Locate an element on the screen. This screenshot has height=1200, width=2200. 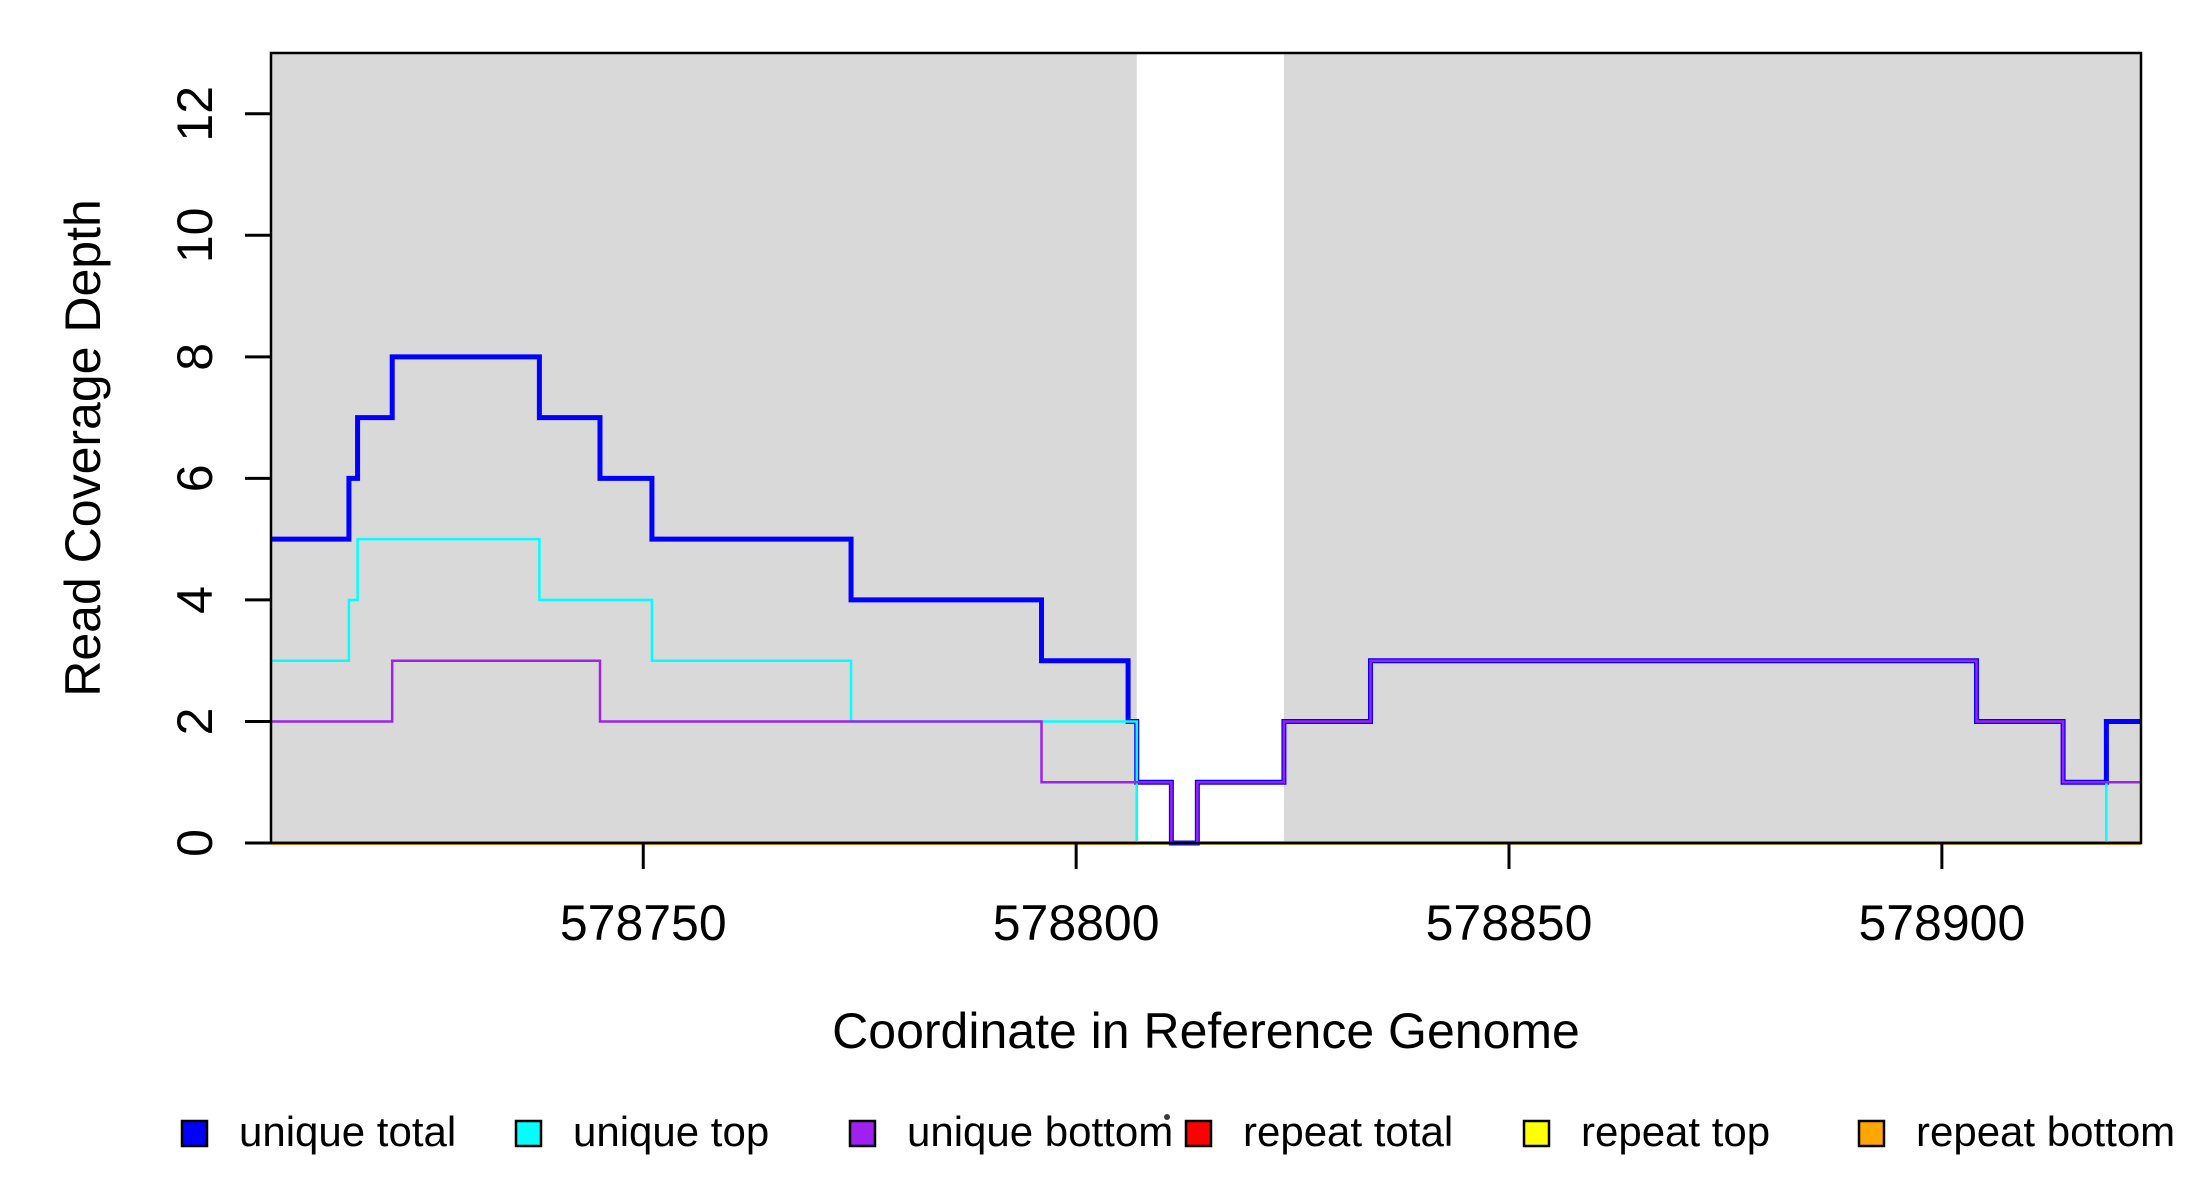
x-tick-label: 578850 is located at coordinates (1509, 923).